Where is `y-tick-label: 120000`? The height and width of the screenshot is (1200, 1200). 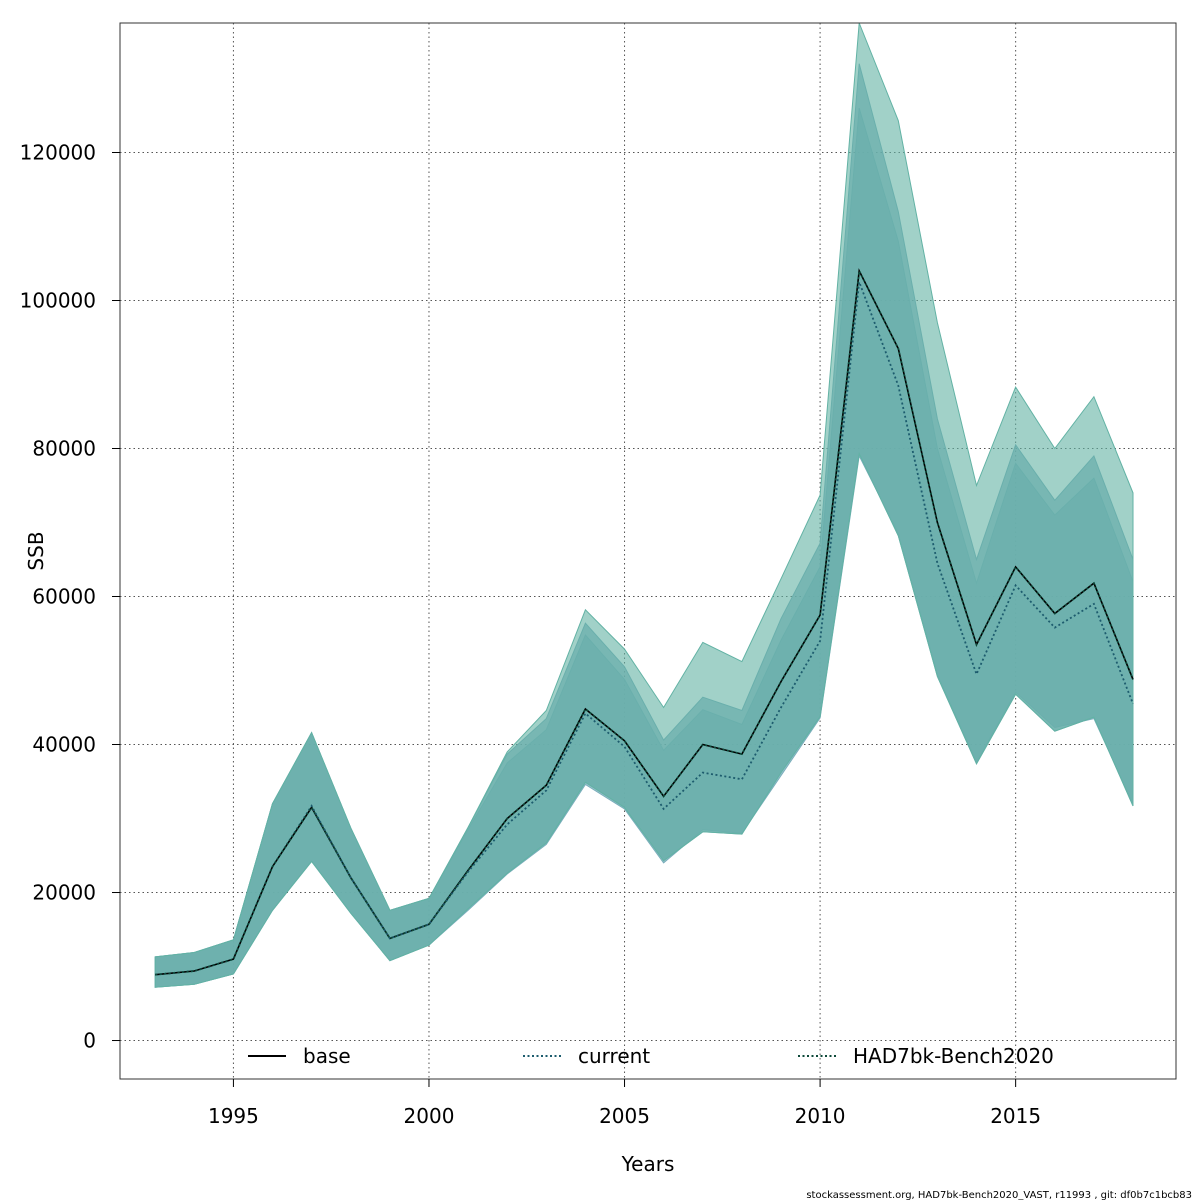
y-tick-label: 120000 is located at coordinates (58, 153).